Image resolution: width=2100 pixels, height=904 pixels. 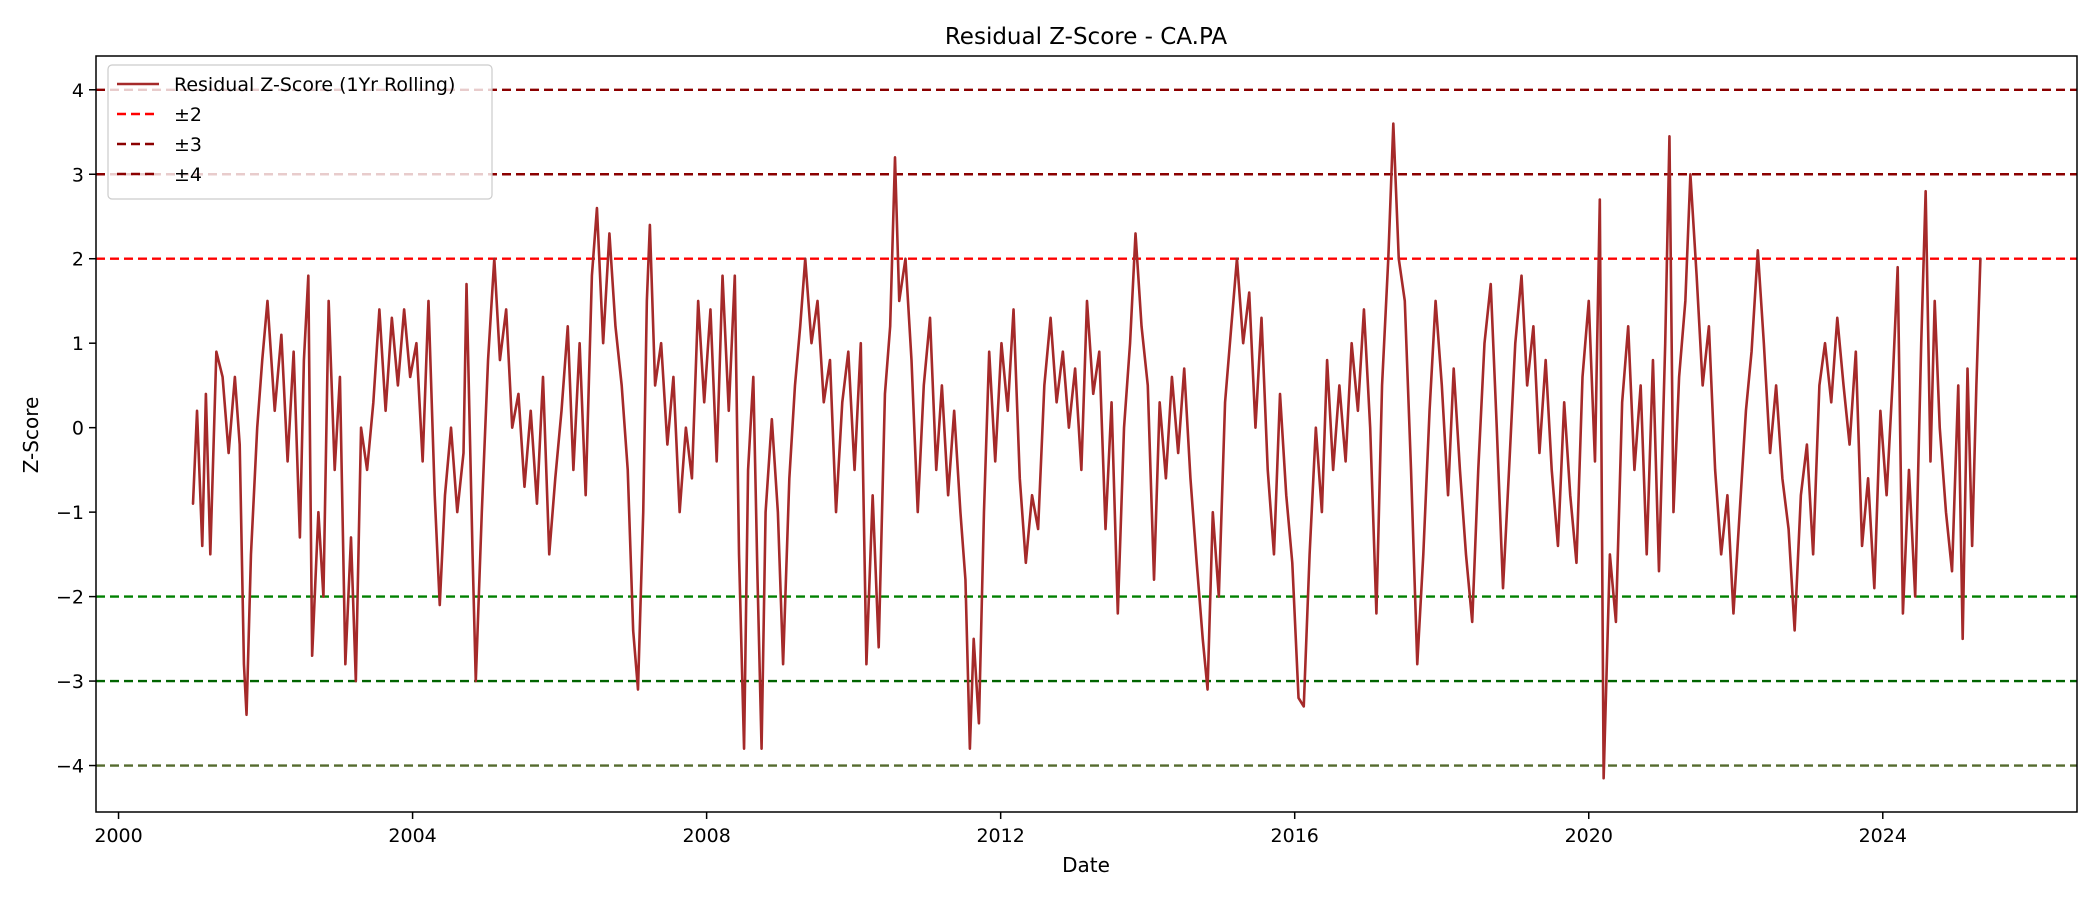 I want to click on legend-label: ±3, so click(x=188, y=145).